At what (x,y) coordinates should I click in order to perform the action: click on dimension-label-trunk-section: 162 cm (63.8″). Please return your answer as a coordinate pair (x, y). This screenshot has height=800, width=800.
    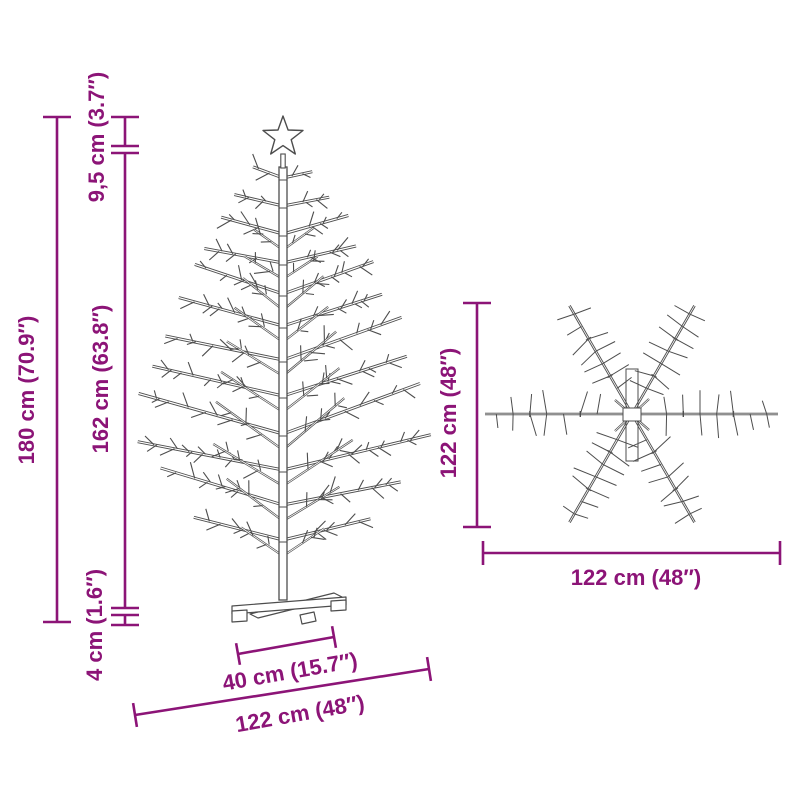
    Looking at the image, I should click on (100, 379).